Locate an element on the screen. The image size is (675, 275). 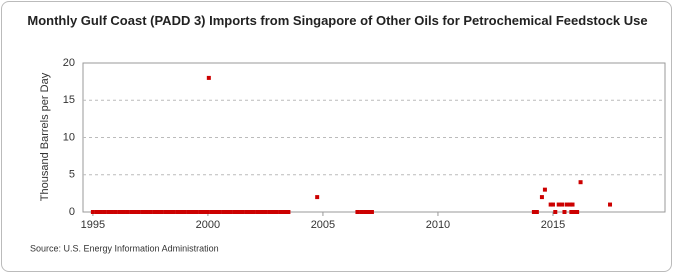
y-tick-label: 0 is located at coordinates (72, 212).